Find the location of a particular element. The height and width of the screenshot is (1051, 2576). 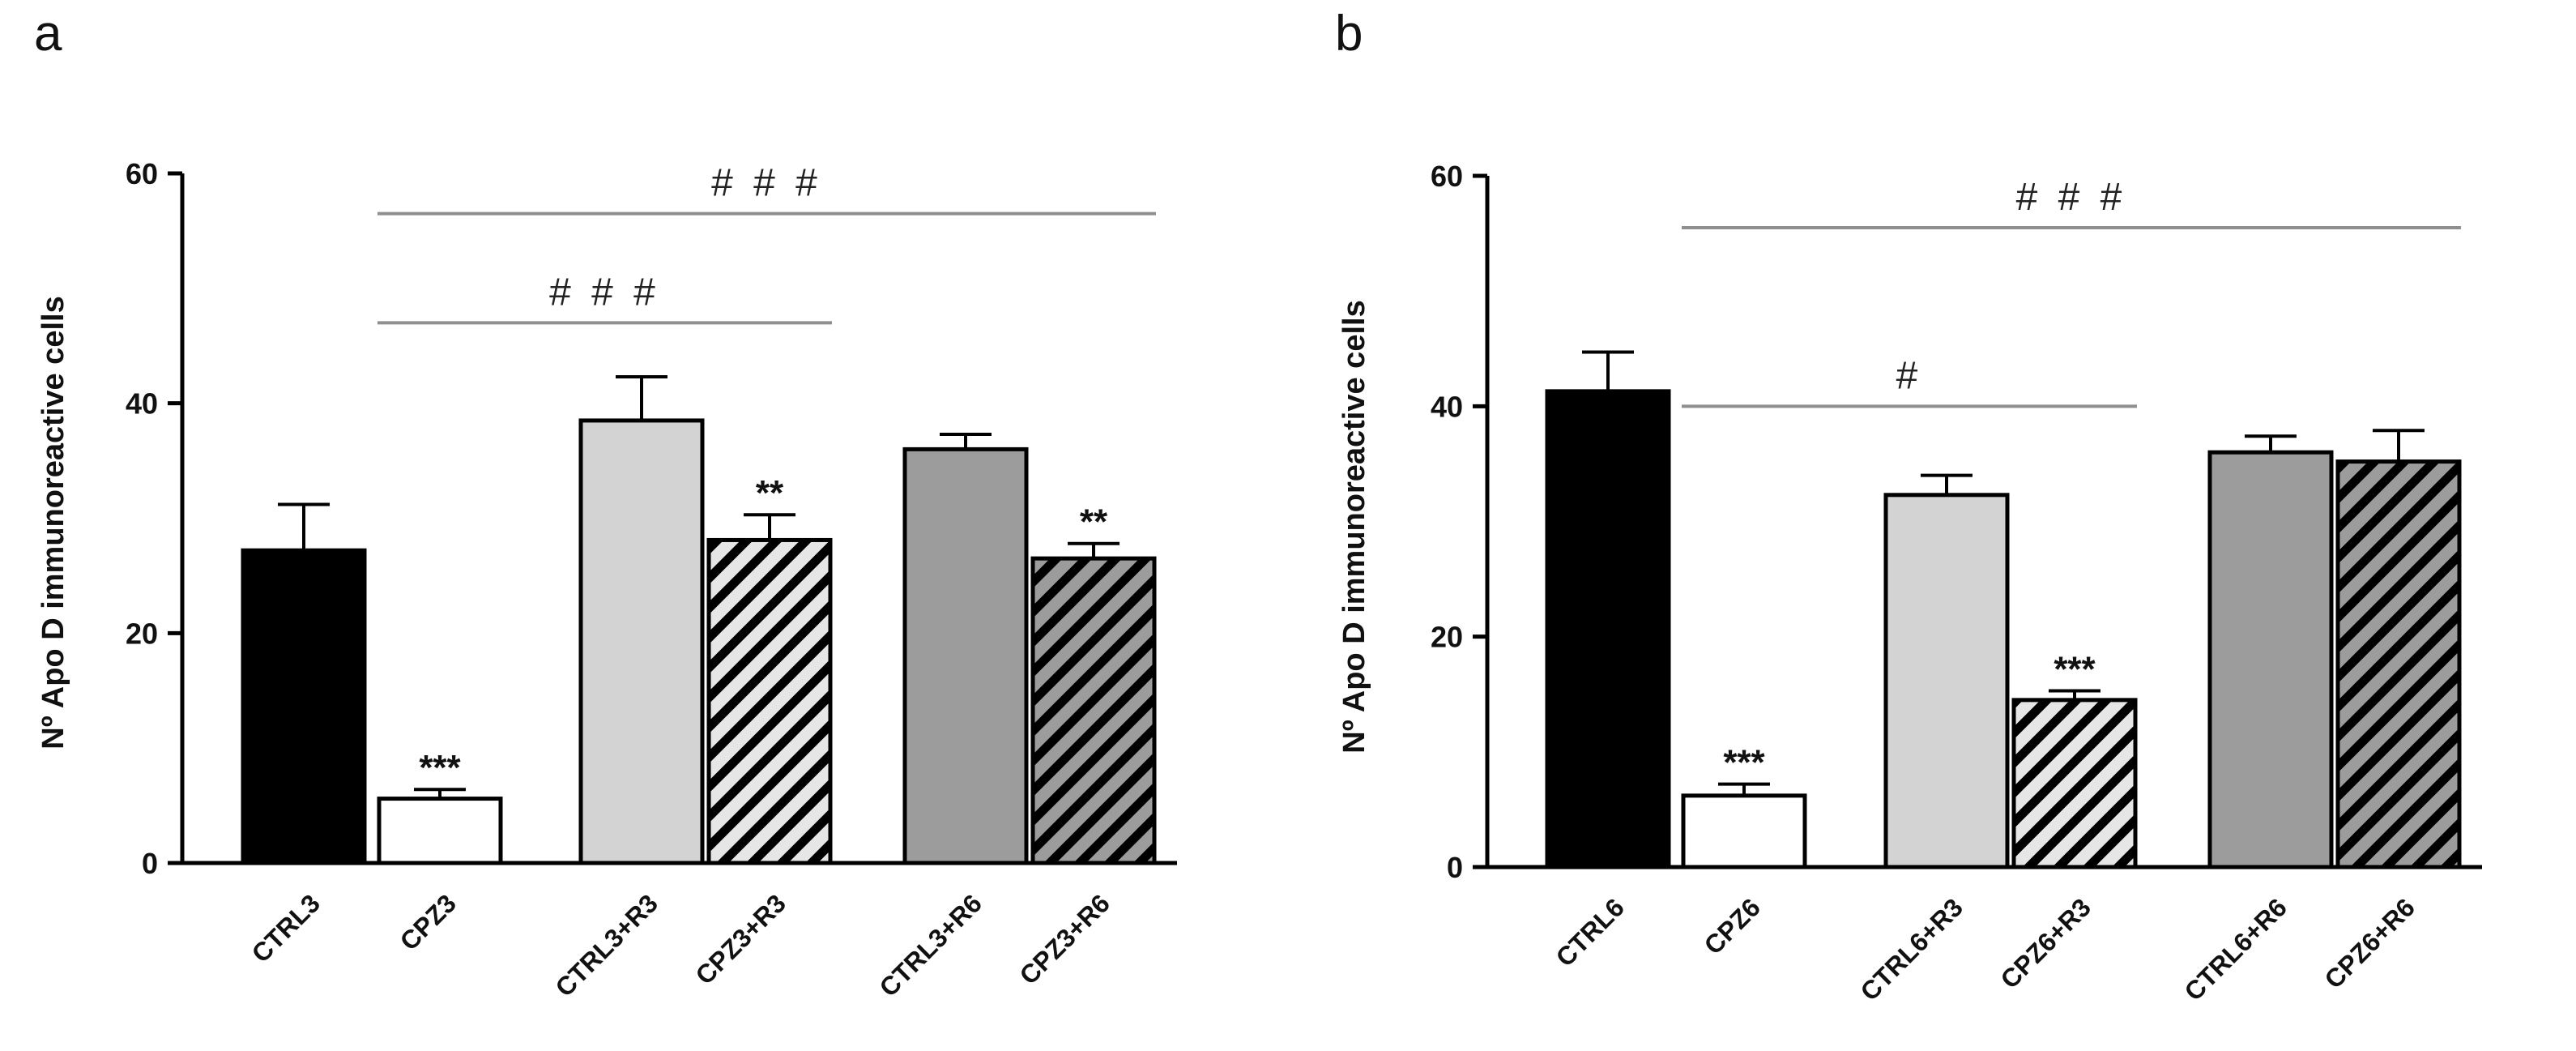

bar-cpz3-plus-r6 is located at coordinates (1093, 710).